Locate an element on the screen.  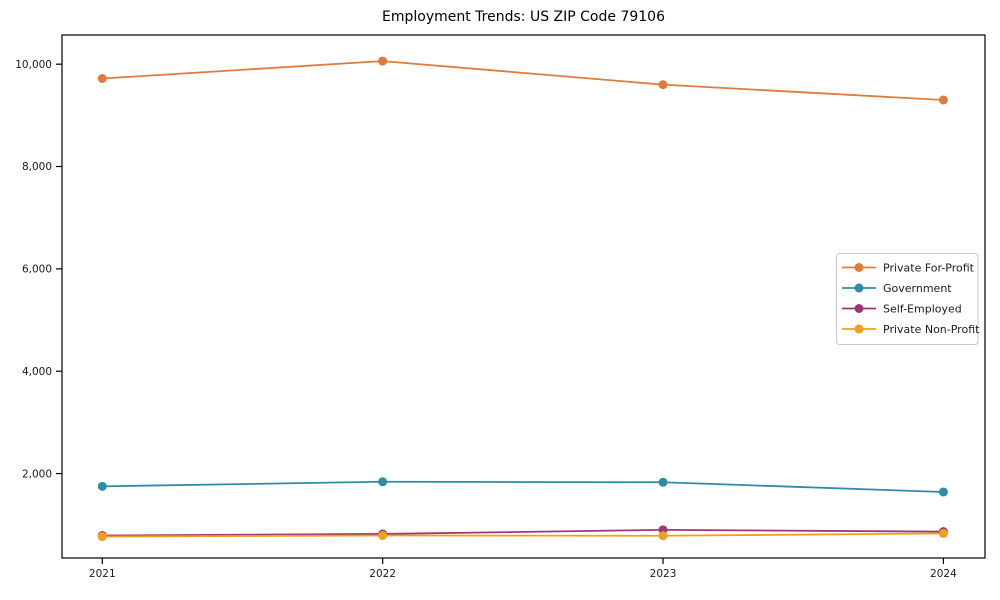
x-tick-label: 2023 is located at coordinates (663, 574).